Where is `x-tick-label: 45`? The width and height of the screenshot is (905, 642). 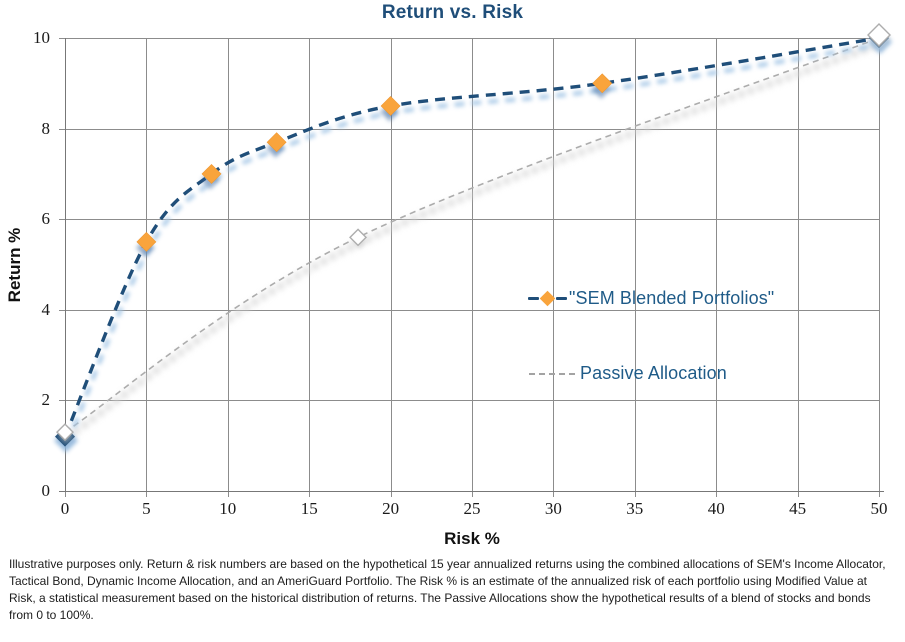
x-tick-label: 45 is located at coordinates (798, 508).